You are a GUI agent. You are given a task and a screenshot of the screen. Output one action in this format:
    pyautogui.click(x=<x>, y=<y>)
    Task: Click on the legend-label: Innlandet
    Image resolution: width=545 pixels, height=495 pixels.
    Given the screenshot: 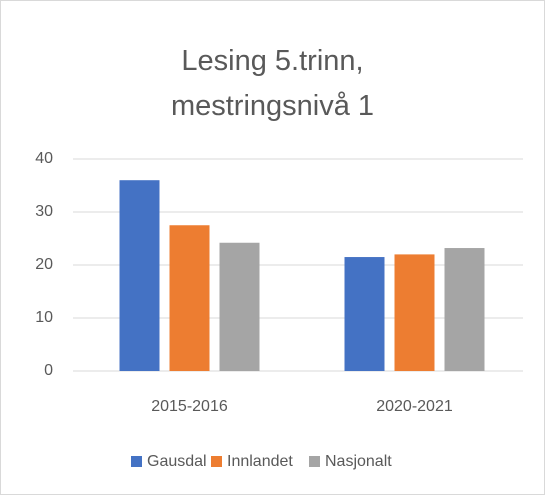 What is the action you would take?
    pyautogui.click(x=260, y=461)
    